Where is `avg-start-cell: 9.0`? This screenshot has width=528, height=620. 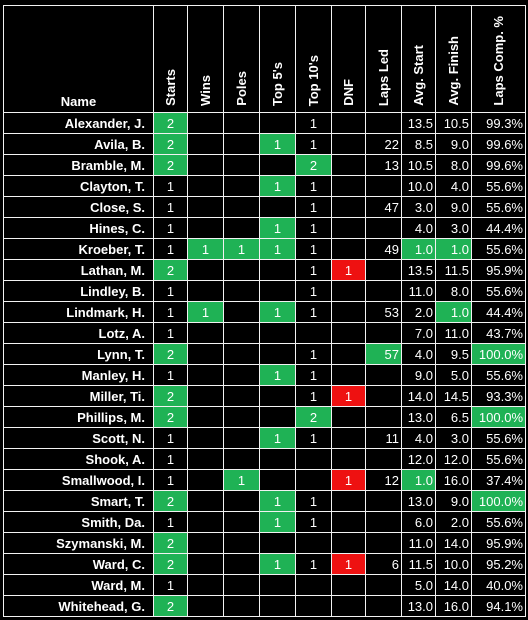
avg-start-cell: 9.0 is located at coordinates (418, 375).